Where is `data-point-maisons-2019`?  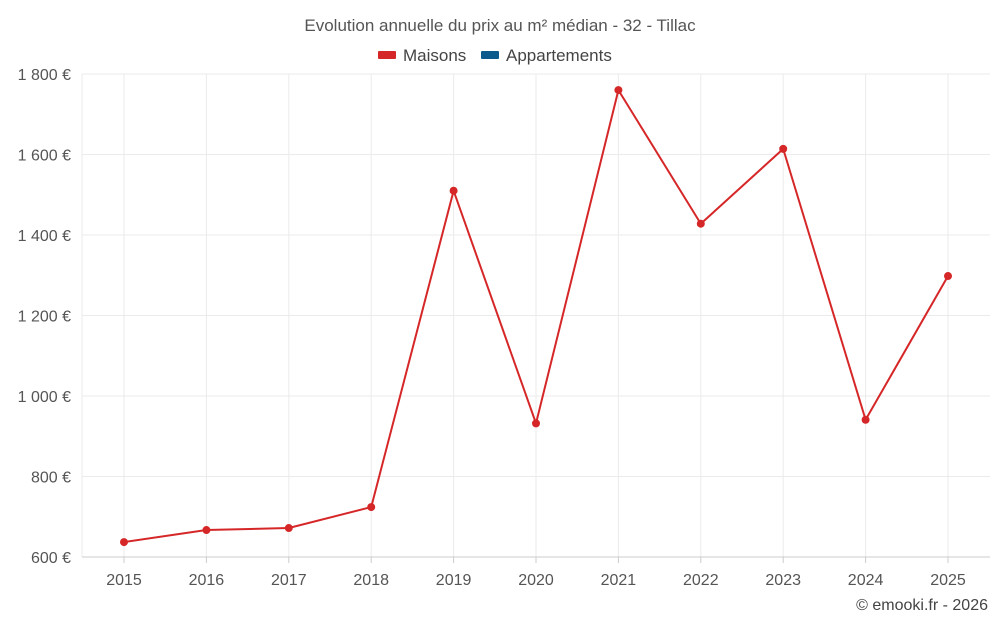
data-point-maisons-2019 is located at coordinates (453, 190).